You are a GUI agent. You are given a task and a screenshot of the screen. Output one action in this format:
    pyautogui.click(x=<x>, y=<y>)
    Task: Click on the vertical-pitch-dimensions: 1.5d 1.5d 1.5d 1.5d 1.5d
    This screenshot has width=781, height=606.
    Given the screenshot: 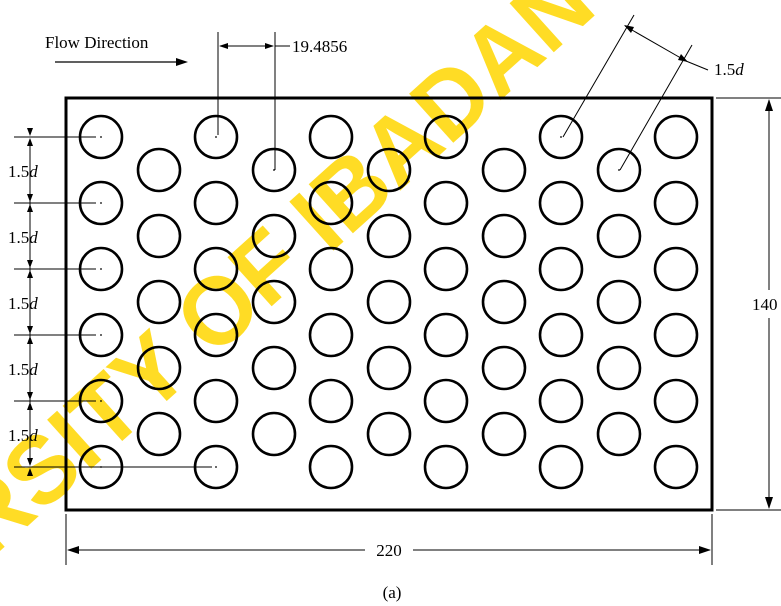 What is the action you would take?
    pyautogui.click(x=110, y=302)
    